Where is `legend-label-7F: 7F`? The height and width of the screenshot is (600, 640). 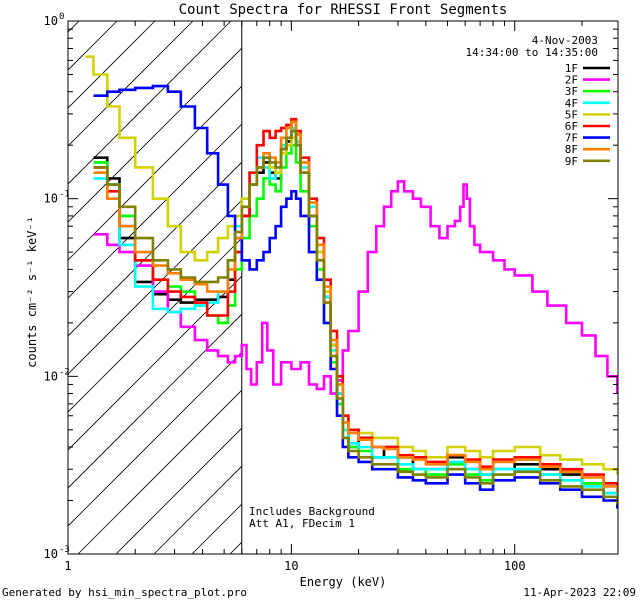 legend-label-7F: 7F is located at coordinates (571, 138).